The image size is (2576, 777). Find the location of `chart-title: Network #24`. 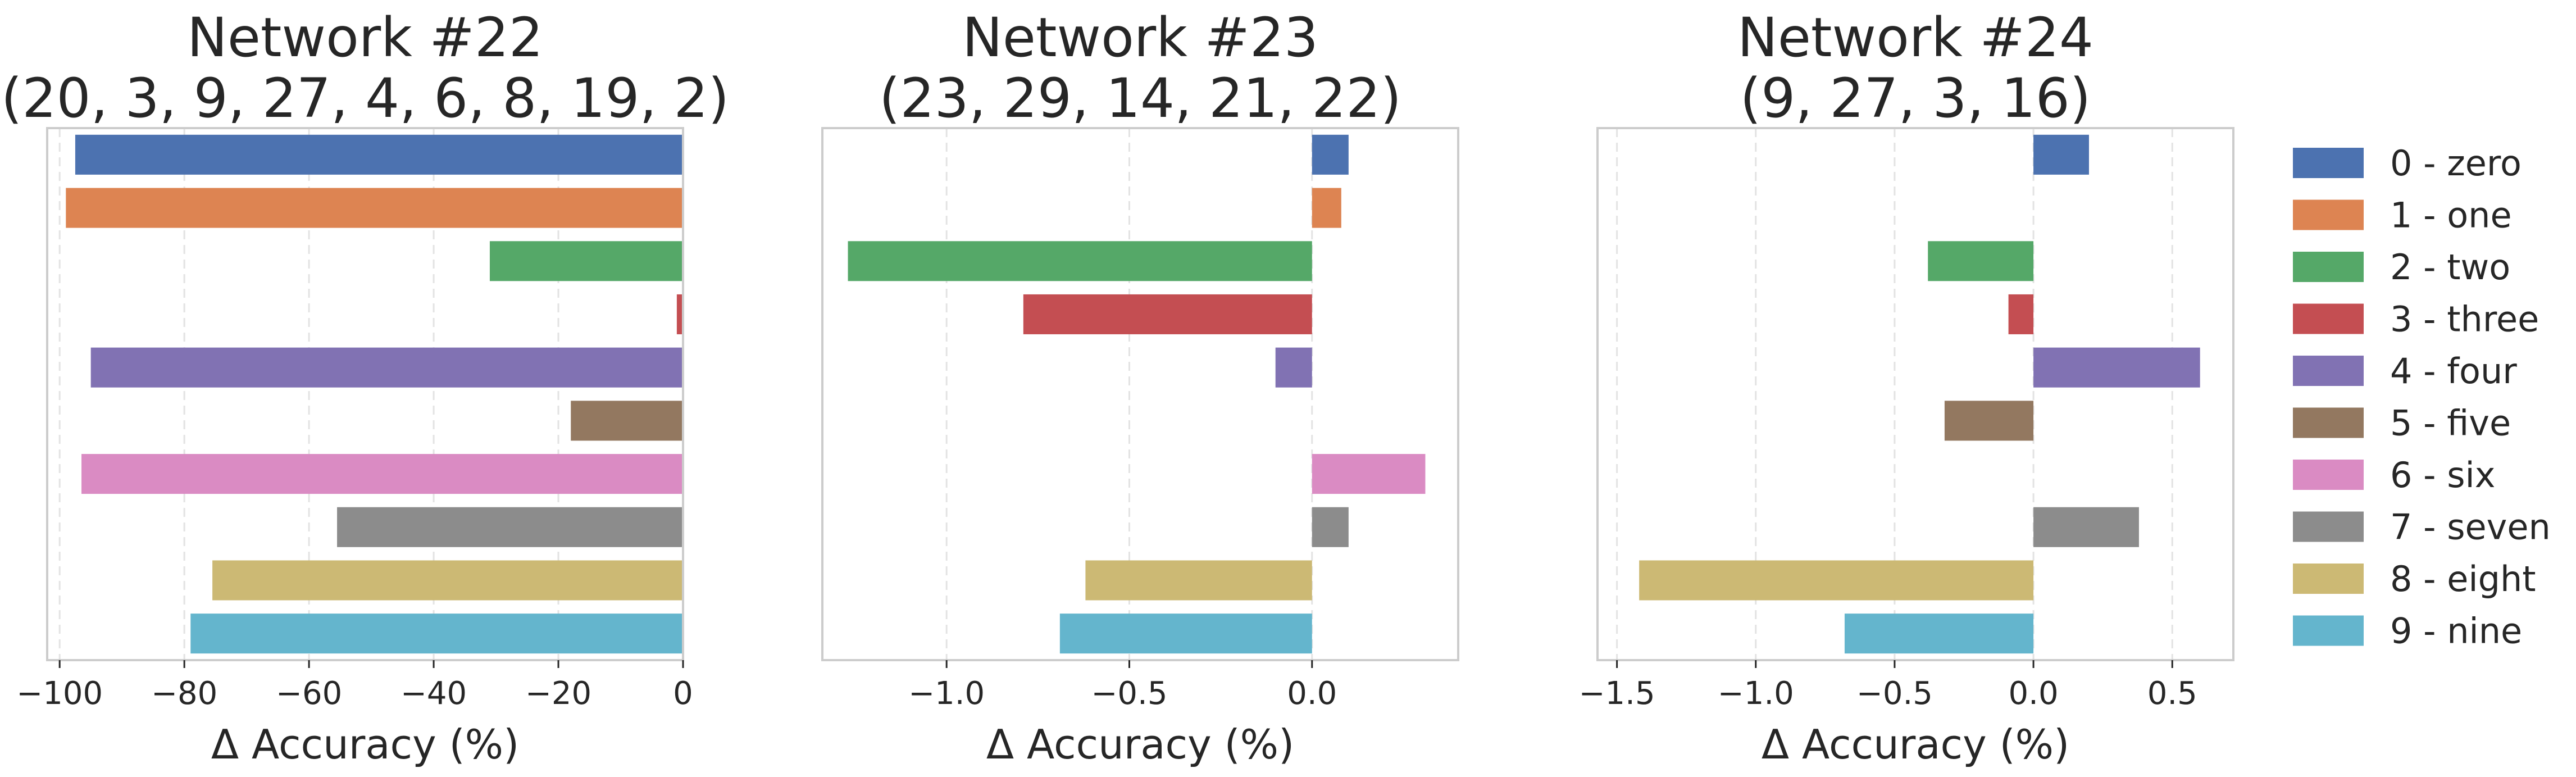

chart-title: Network #24 is located at coordinates (1915, 37).